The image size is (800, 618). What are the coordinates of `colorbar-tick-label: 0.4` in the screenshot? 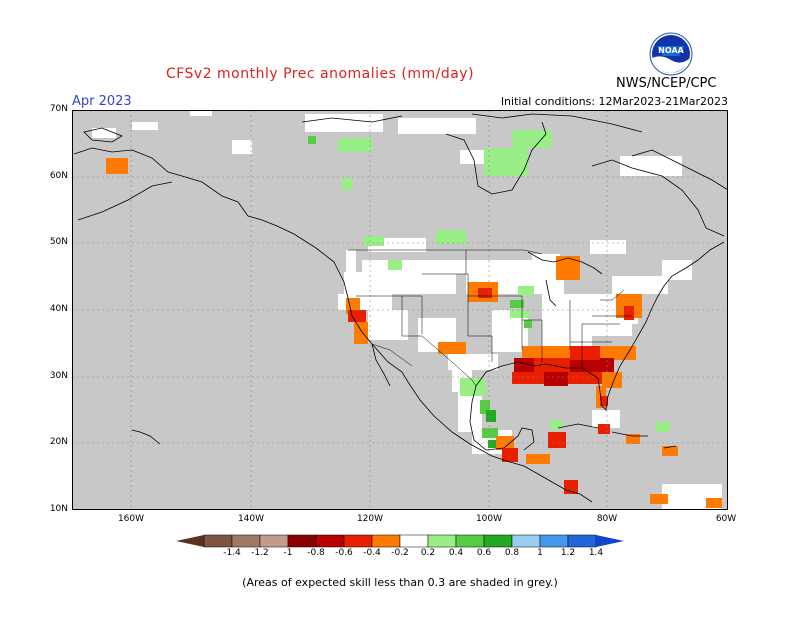 It's located at (456, 553).